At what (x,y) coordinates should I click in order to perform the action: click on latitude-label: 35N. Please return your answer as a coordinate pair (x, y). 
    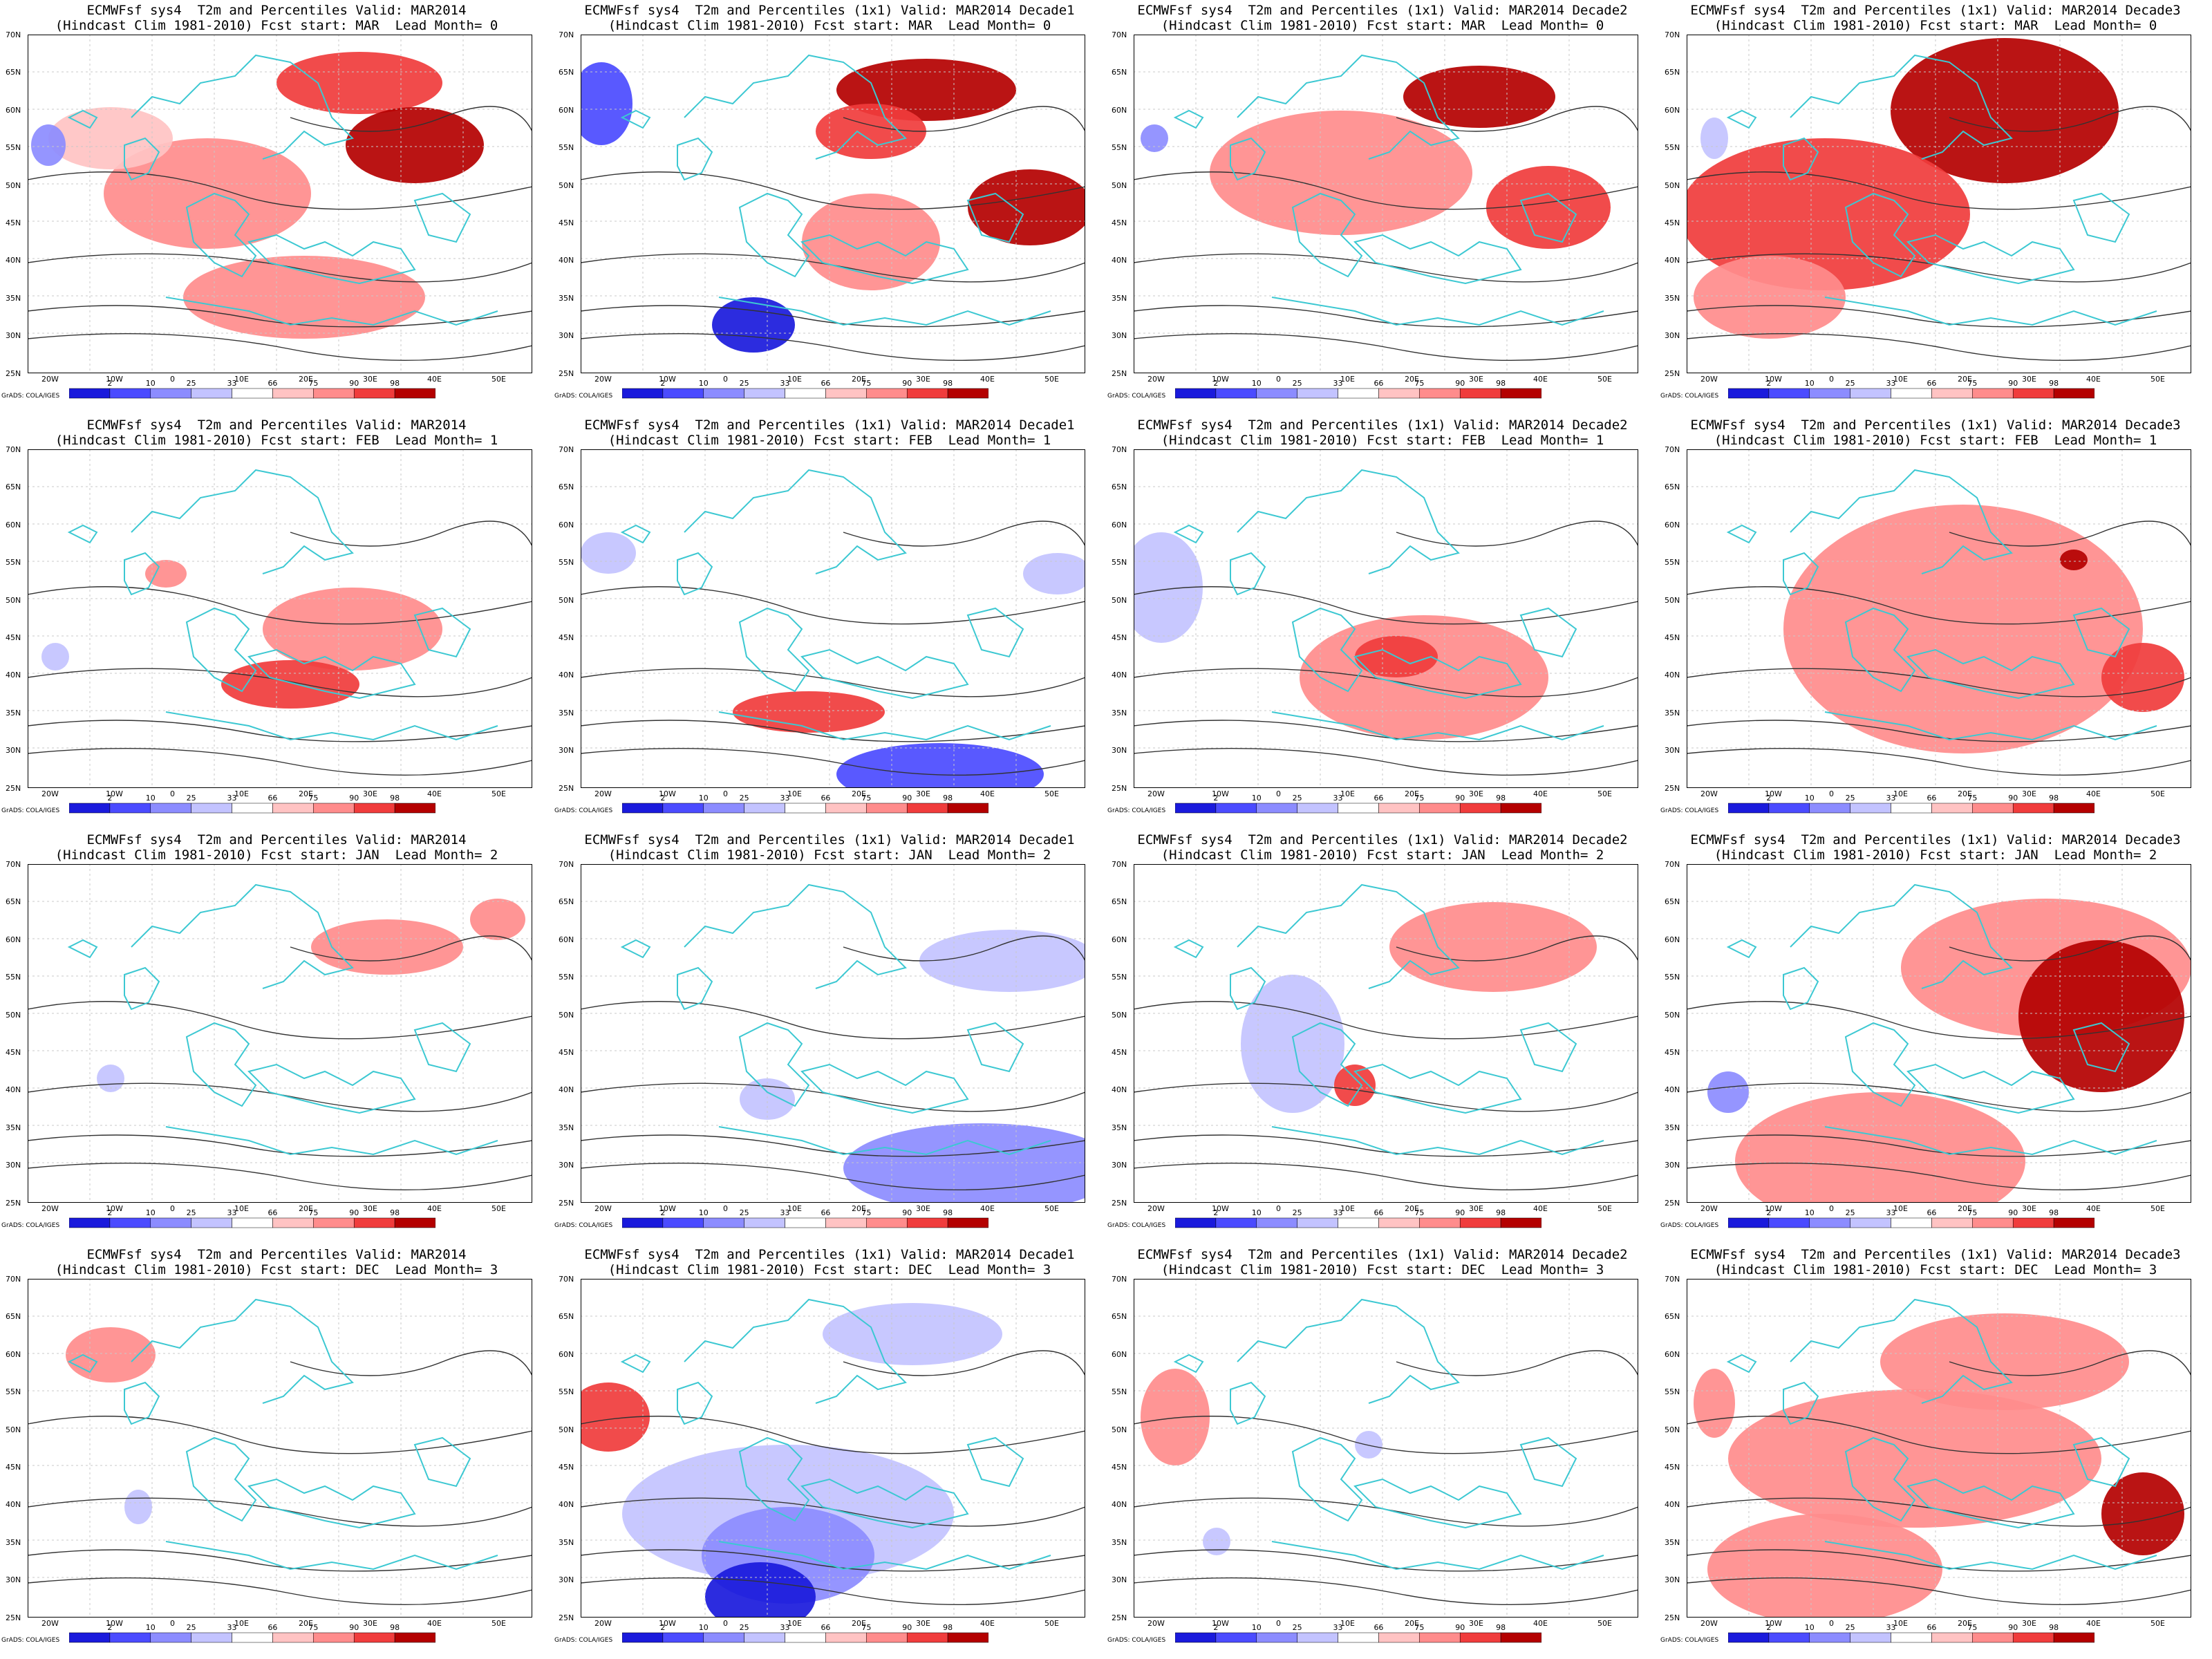
    Looking at the image, I should click on (13, 713).